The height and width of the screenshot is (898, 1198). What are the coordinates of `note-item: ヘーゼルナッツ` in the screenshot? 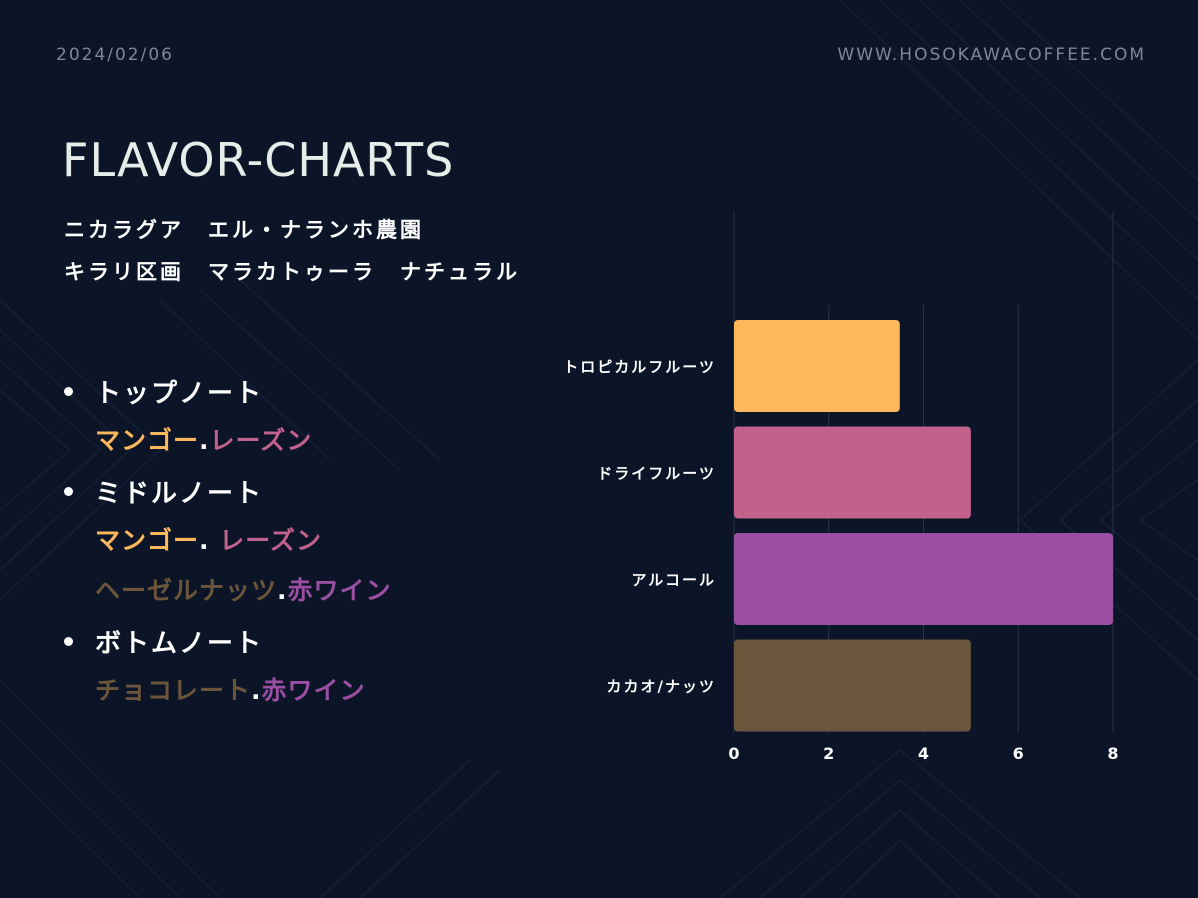 It's located at (186, 590).